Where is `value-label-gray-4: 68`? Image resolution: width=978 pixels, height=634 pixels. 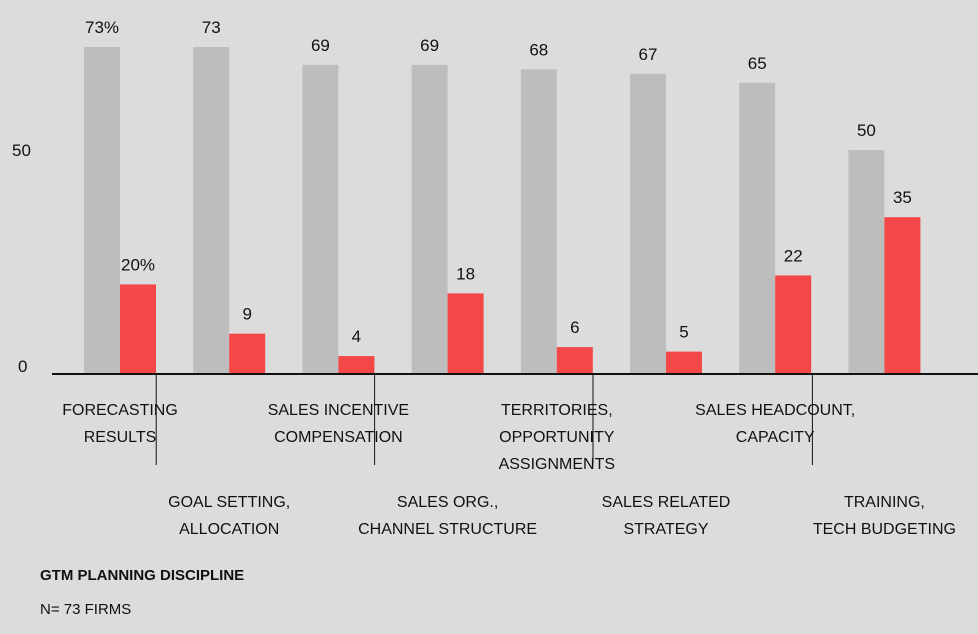
value-label-gray-4: 68 is located at coordinates (538, 49).